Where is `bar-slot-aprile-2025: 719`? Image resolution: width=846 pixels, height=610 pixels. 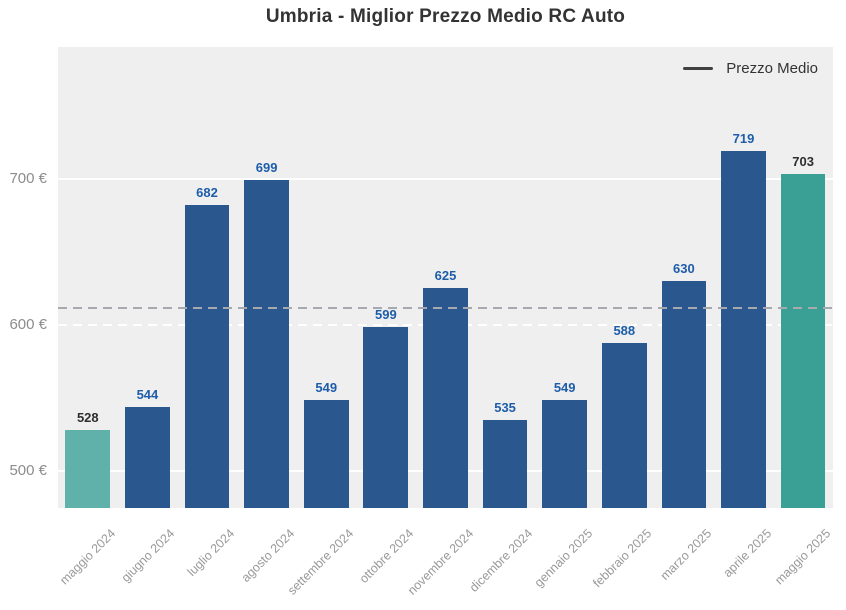
bar-slot-aprile-2025: 719 is located at coordinates (744, 277).